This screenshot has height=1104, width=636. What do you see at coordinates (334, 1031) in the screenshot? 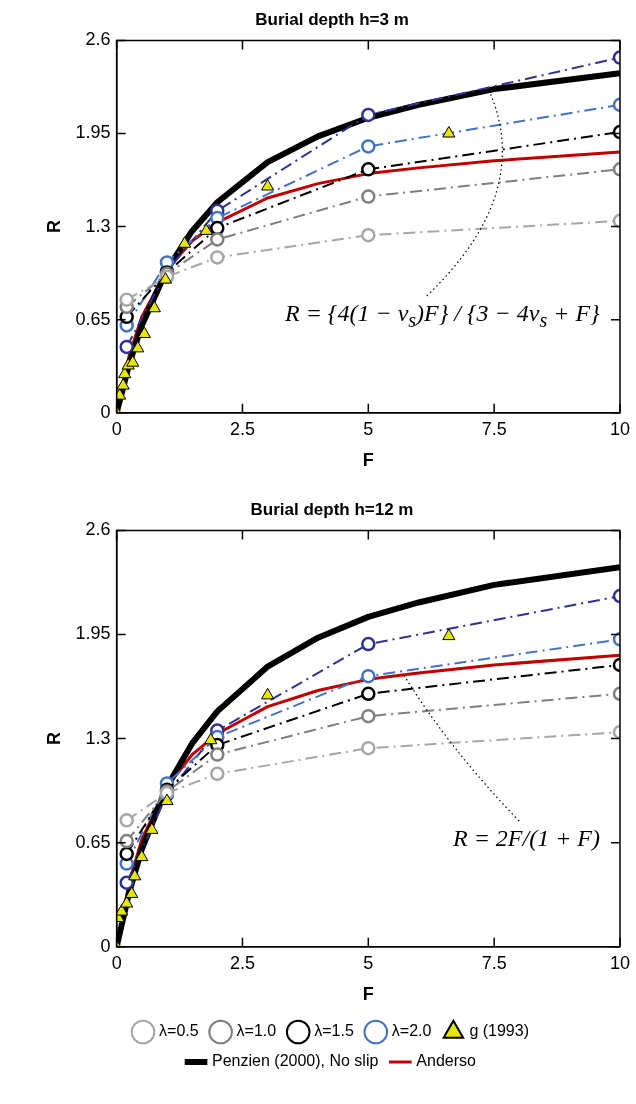
I see `legend-label: λ=1.5` at bounding box center [334, 1031].